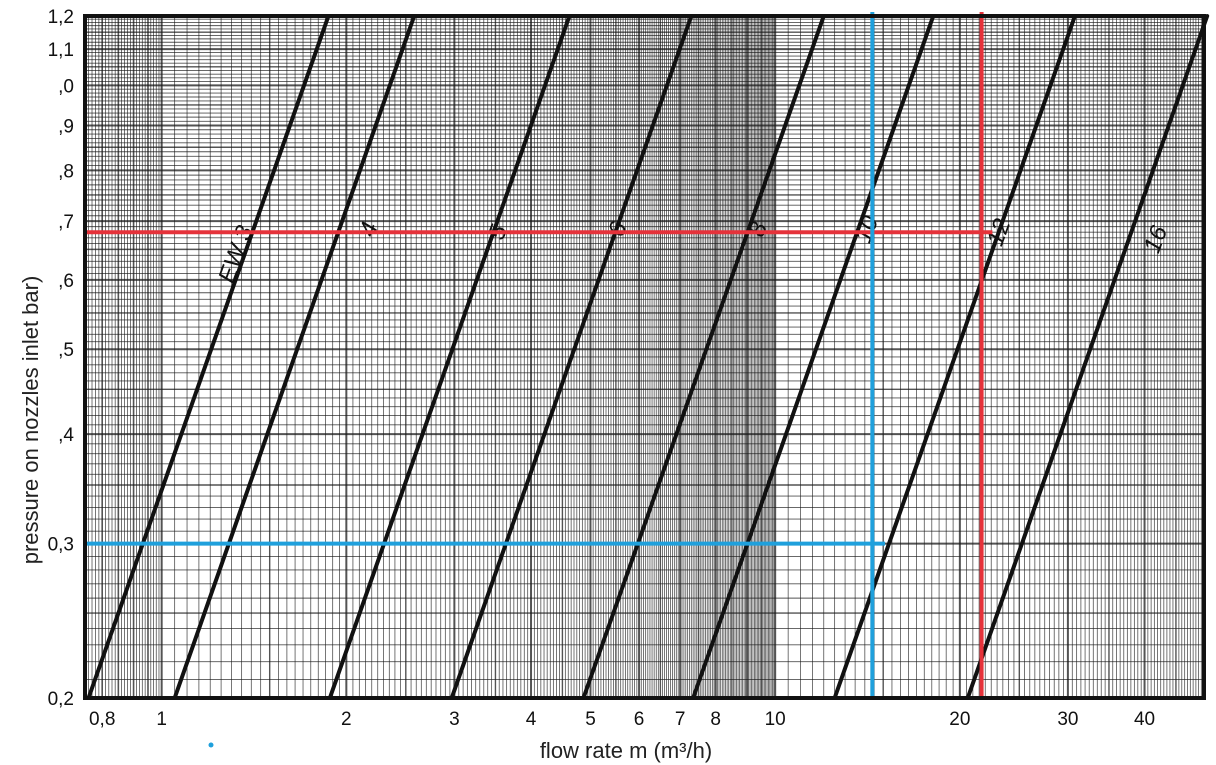  What do you see at coordinates (61, 50) in the screenshot?
I see `y-tick-label: 1,1` at bounding box center [61, 50].